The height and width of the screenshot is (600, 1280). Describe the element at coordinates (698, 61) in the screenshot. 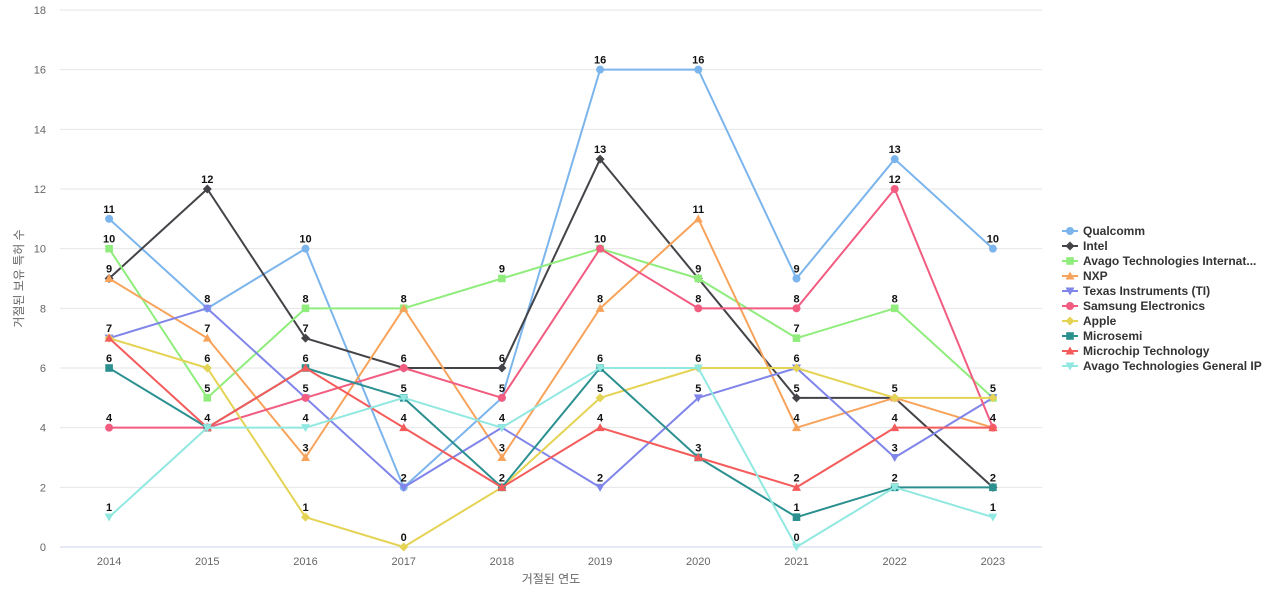

I see `data-label: 16` at that location.